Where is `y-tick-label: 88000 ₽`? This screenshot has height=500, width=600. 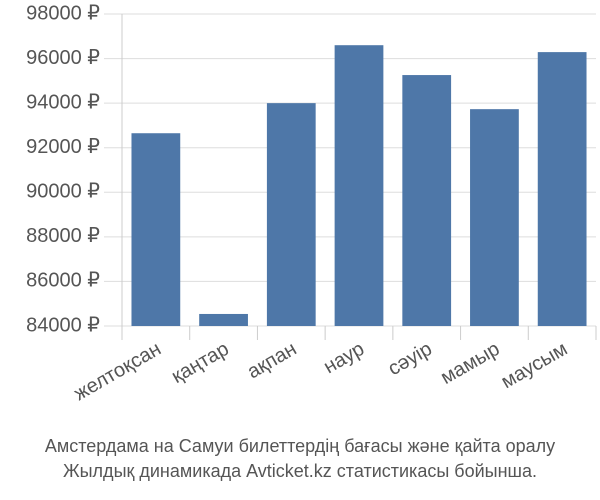 y-tick-label: 88000 ₽ is located at coordinates (63, 236).